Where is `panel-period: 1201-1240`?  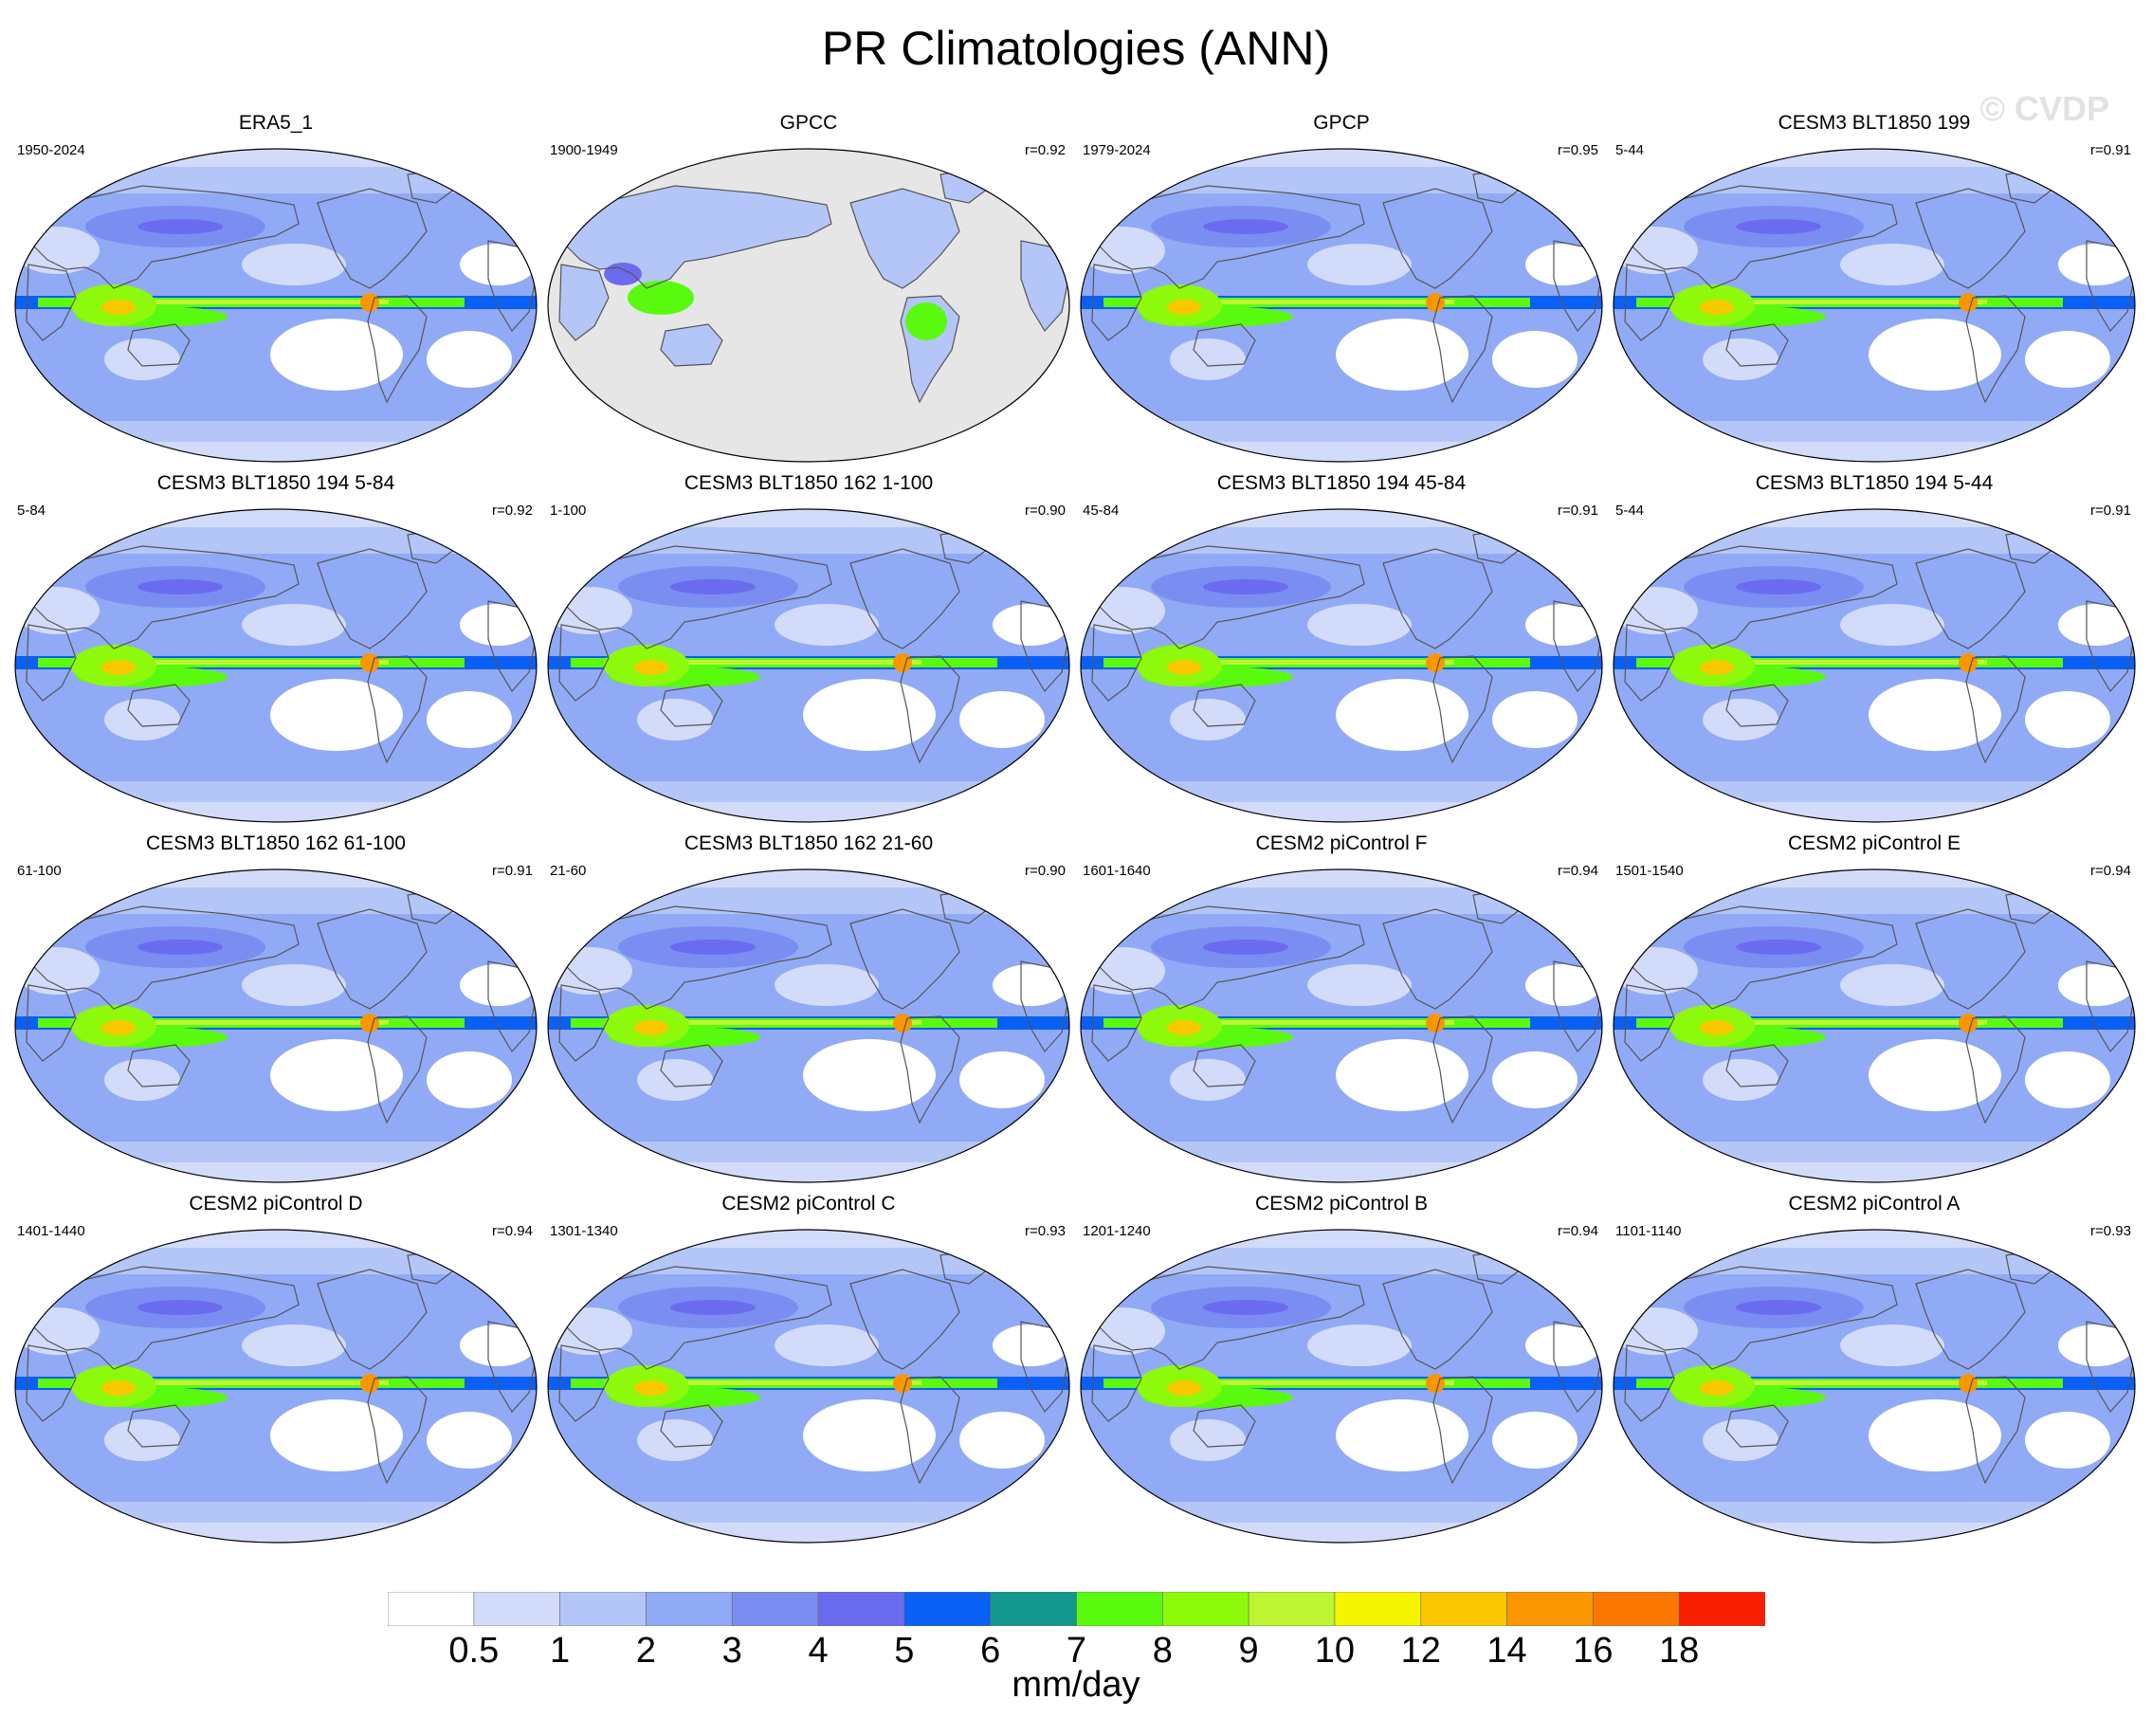
panel-period: 1201-1240 is located at coordinates (1117, 1231).